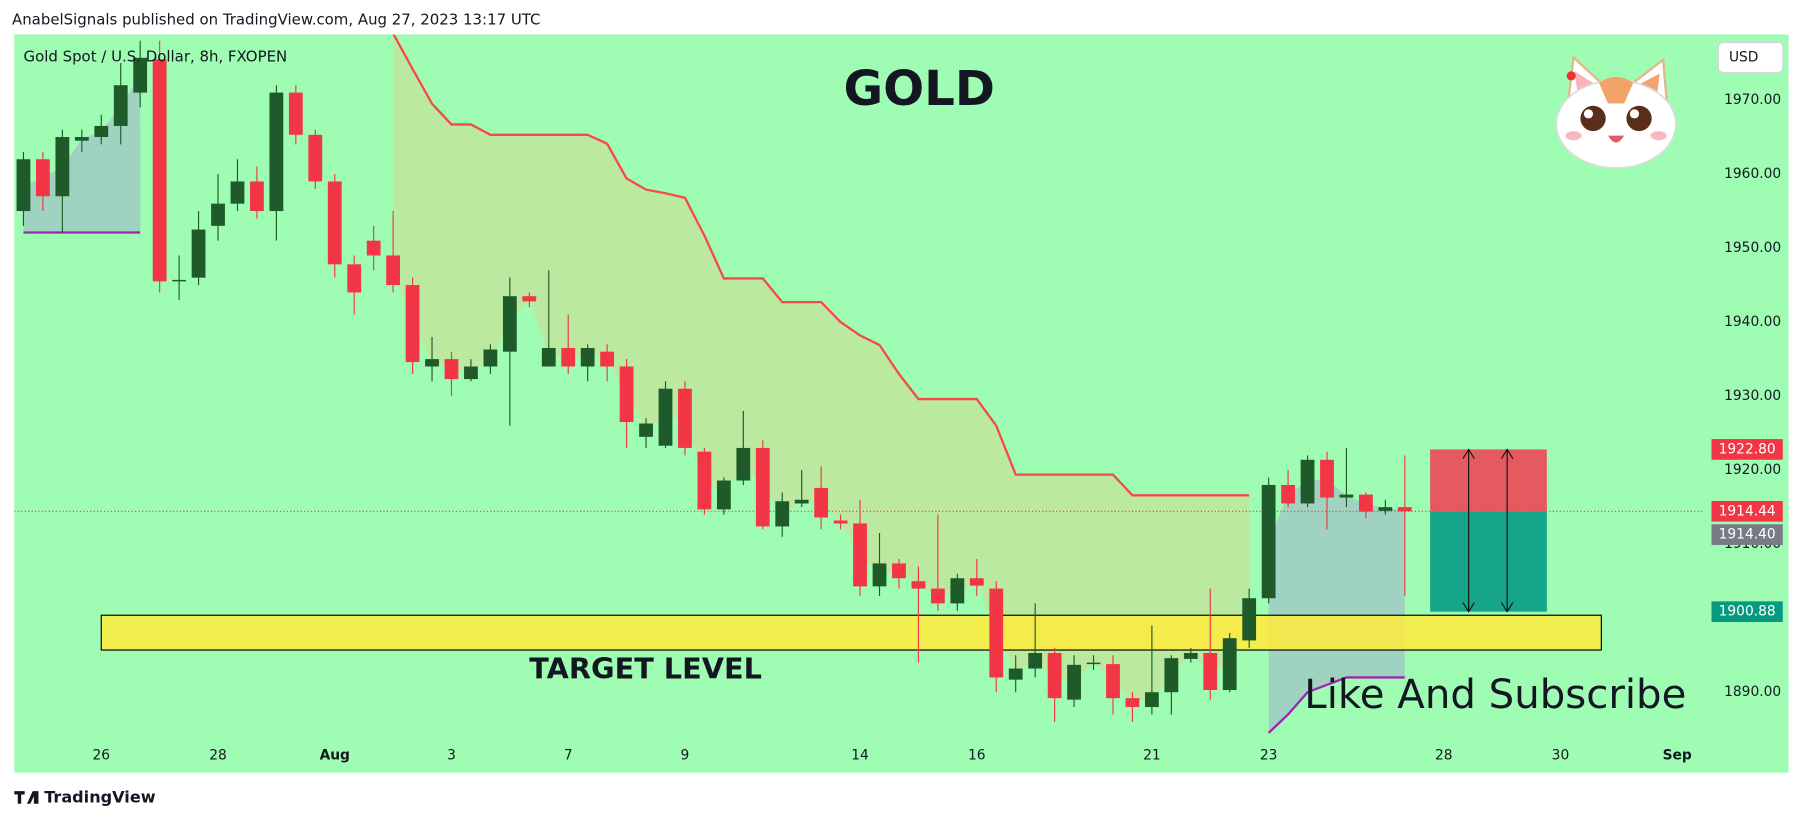  Describe the element at coordinates (977, 755) in the screenshot. I see `x-tick-label: 16` at that location.